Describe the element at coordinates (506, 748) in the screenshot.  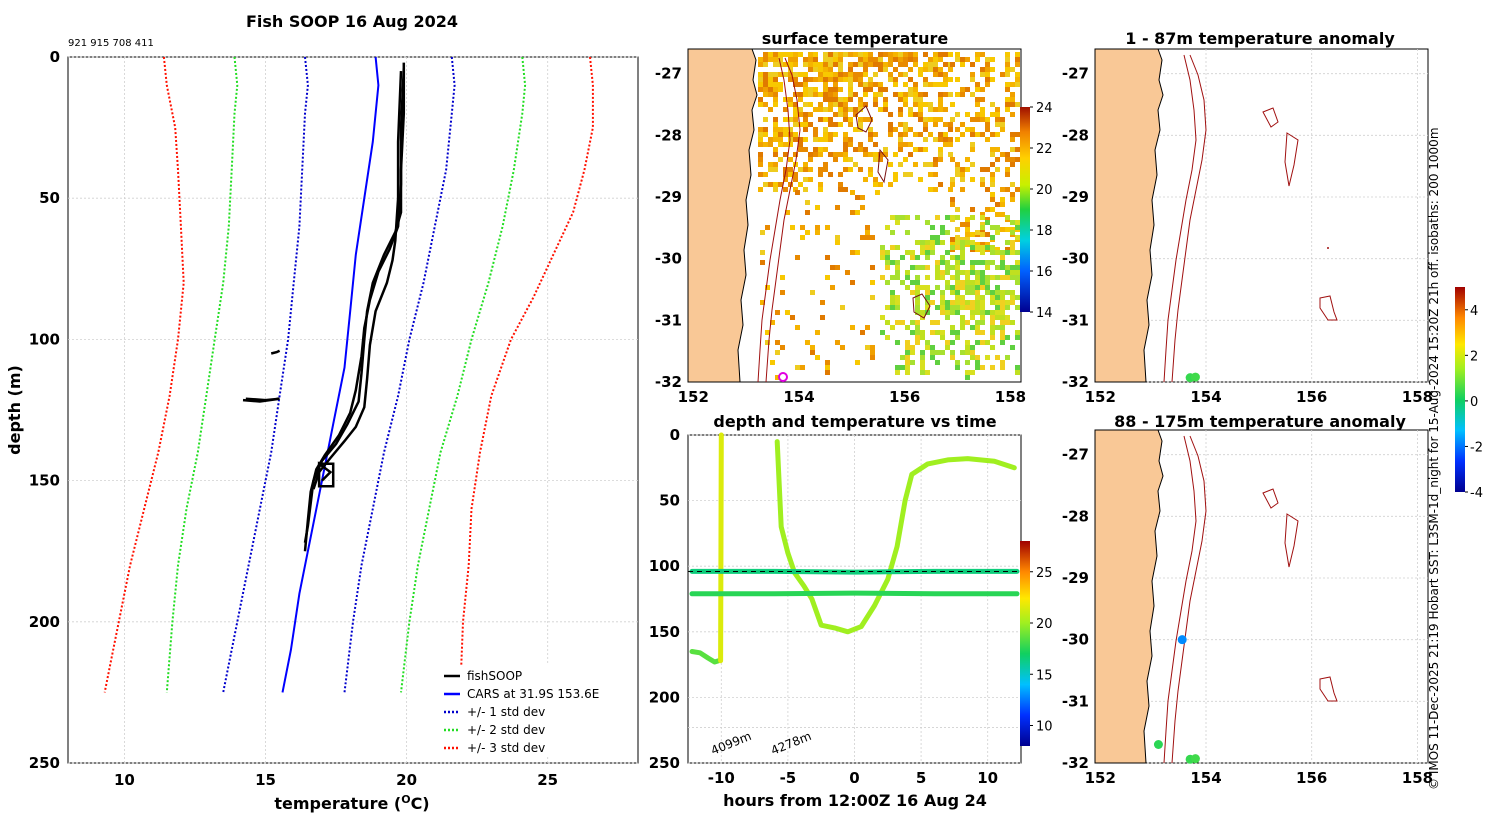
I see `legend-label: +/- 3 std dev` at that location.